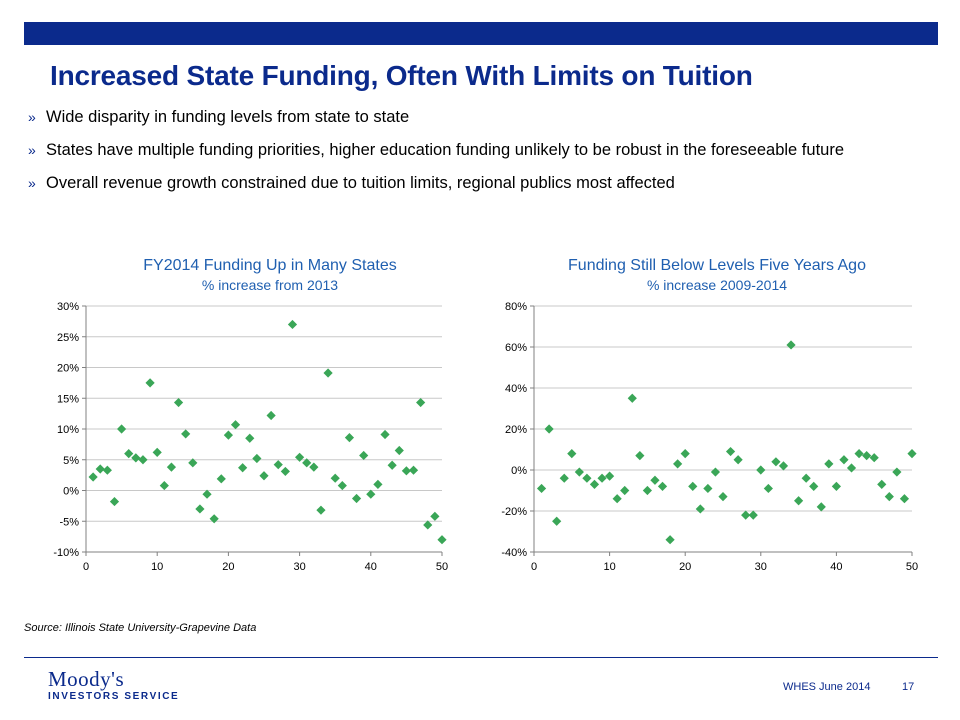 The image size is (960, 720). Describe the element at coordinates (717, 285) in the screenshot. I see `chart-2-subtitle: % increase 2009-2014` at that location.